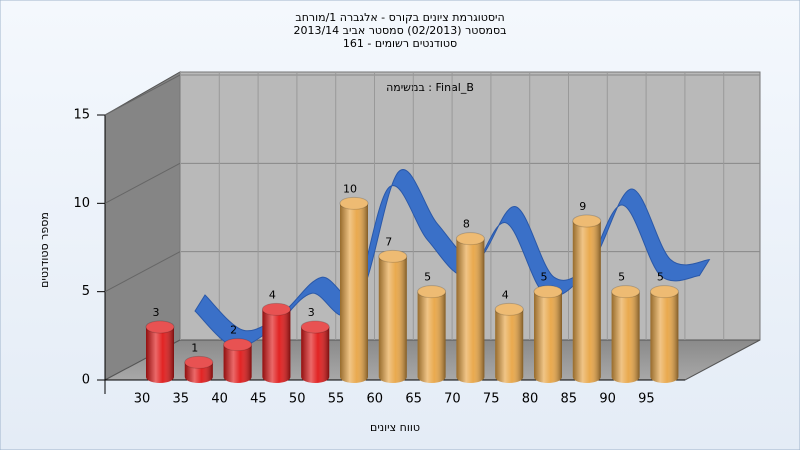 The height and width of the screenshot is (450, 800). What do you see at coordinates (646, 399) in the screenshot?
I see `x-tick-label: 95` at bounding box center [646, 399].